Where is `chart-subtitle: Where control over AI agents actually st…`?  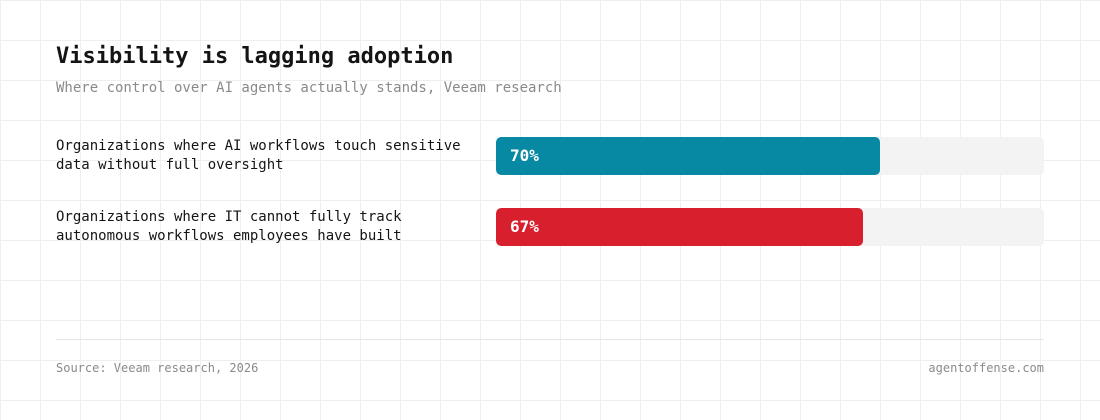
chart-subtitle: Where control over AI agents actually st… is located at coordinates (309, 88).